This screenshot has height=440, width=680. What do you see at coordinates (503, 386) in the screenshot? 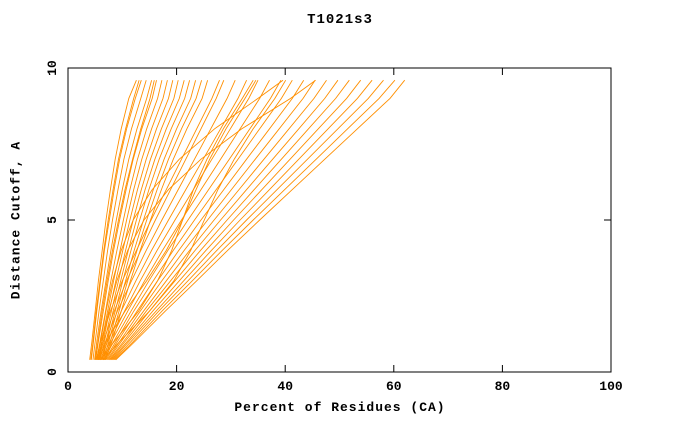
I see `x-tick-label: 80` at bounding box center [503, 386].